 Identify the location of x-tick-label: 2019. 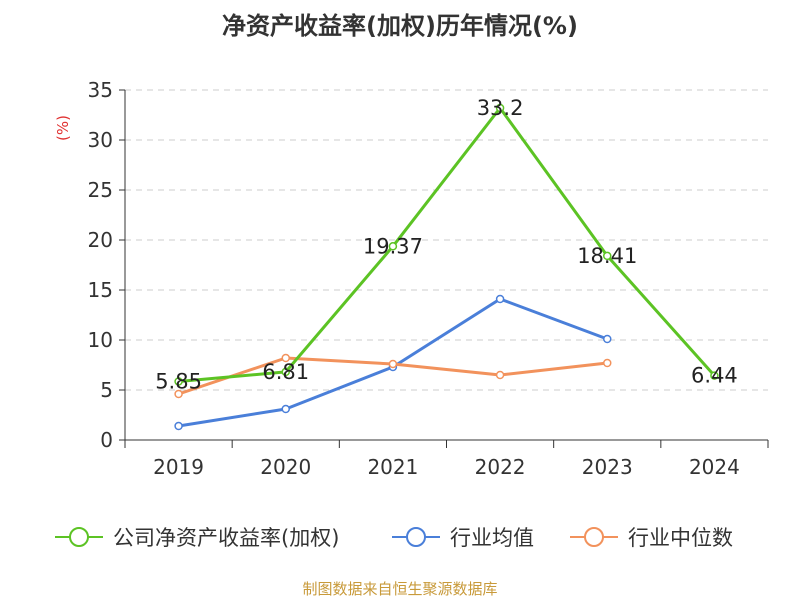
(178, 467).